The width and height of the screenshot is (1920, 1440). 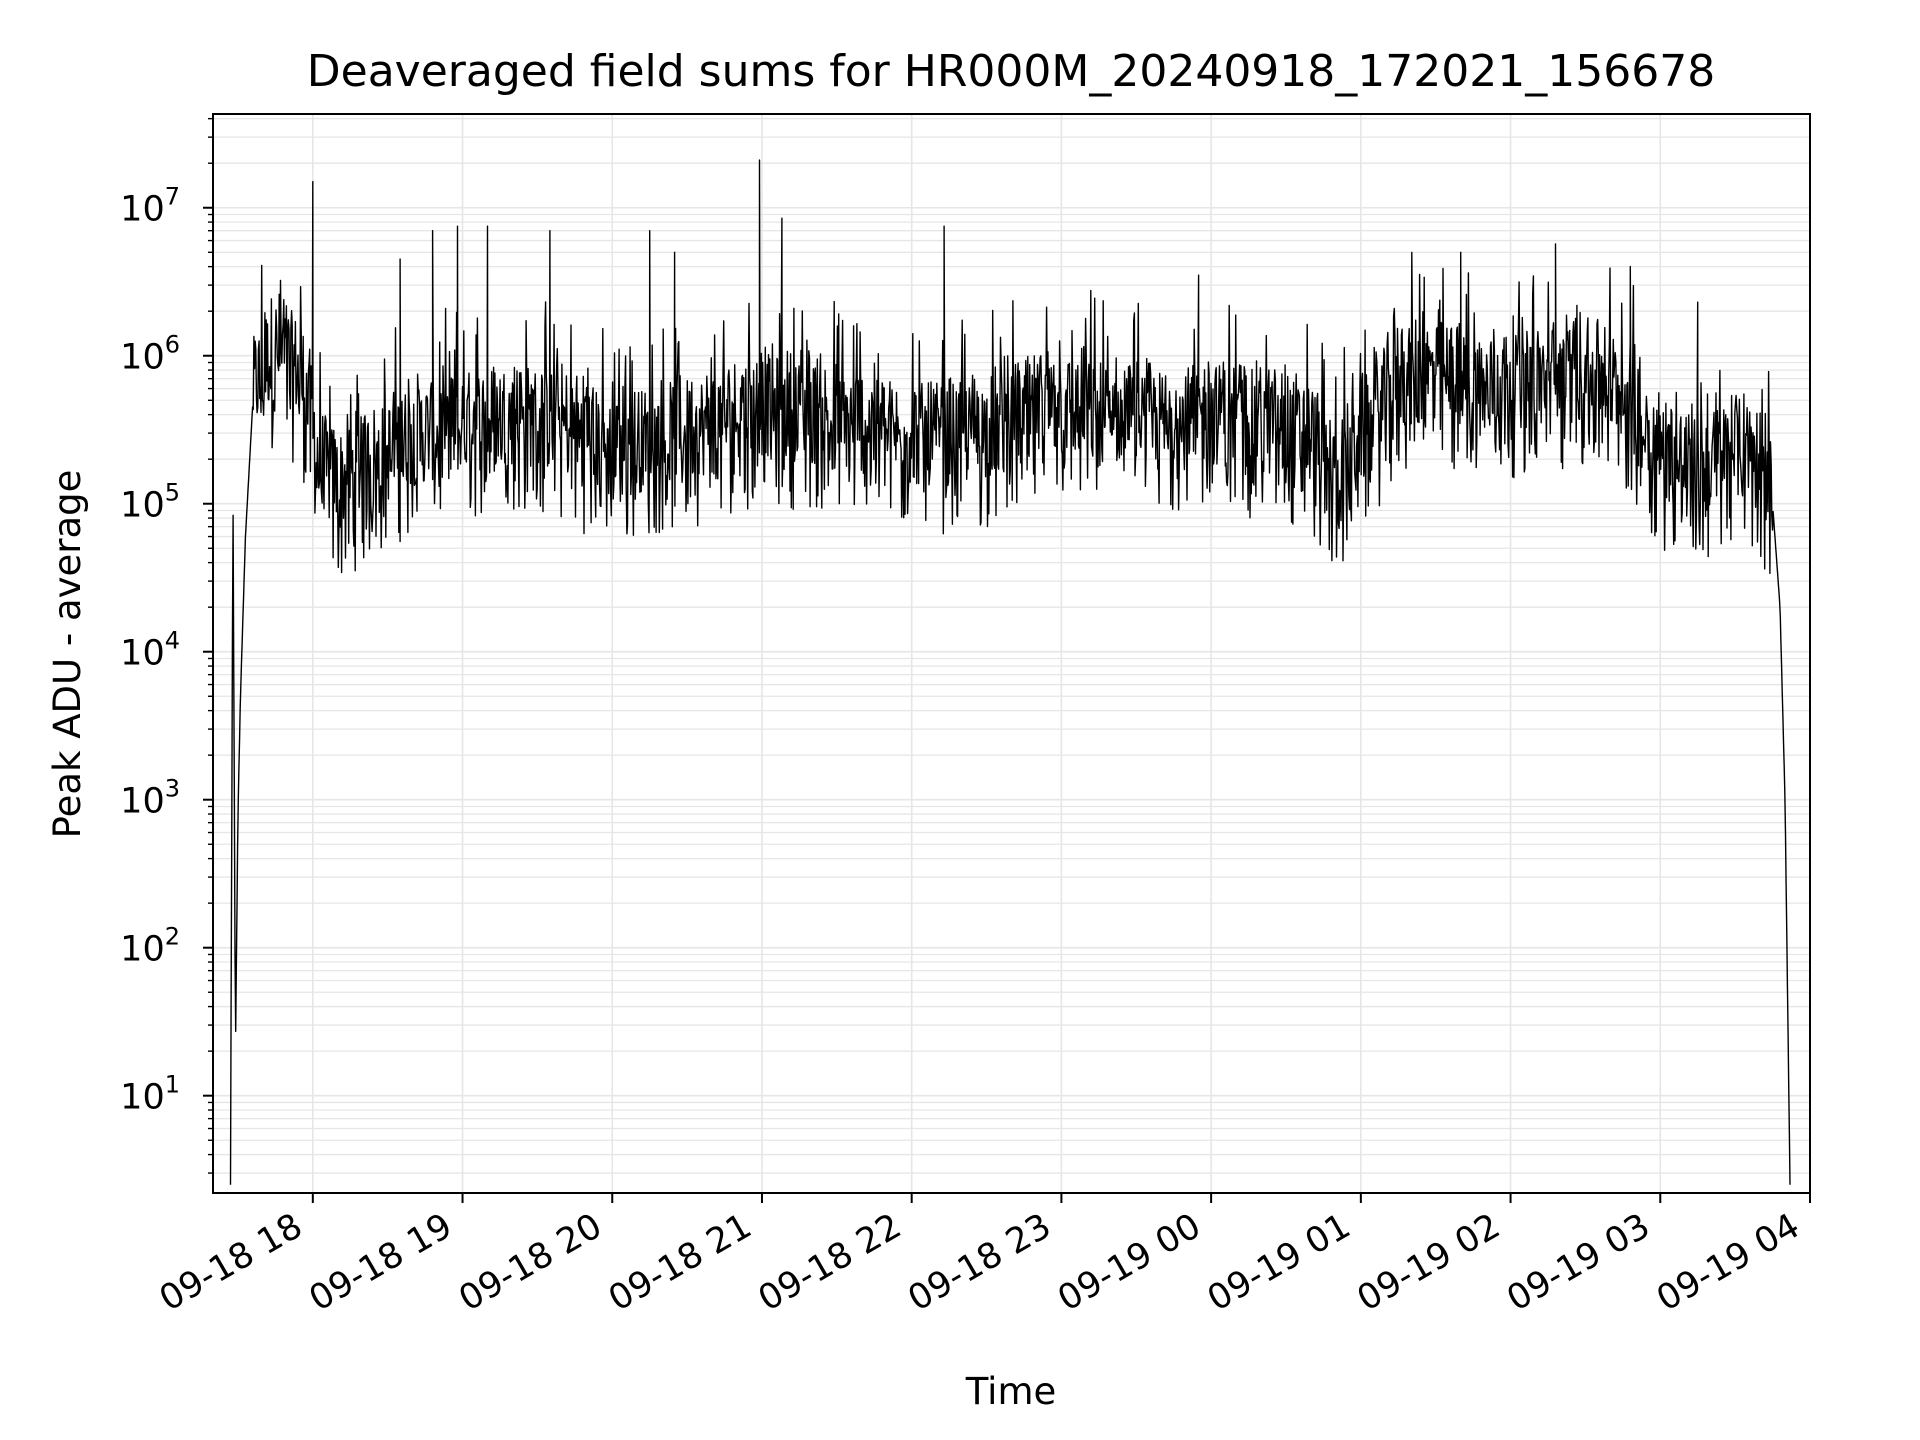 I want to click on y-tick-label: 10⁵, so click(x=150, y=502).